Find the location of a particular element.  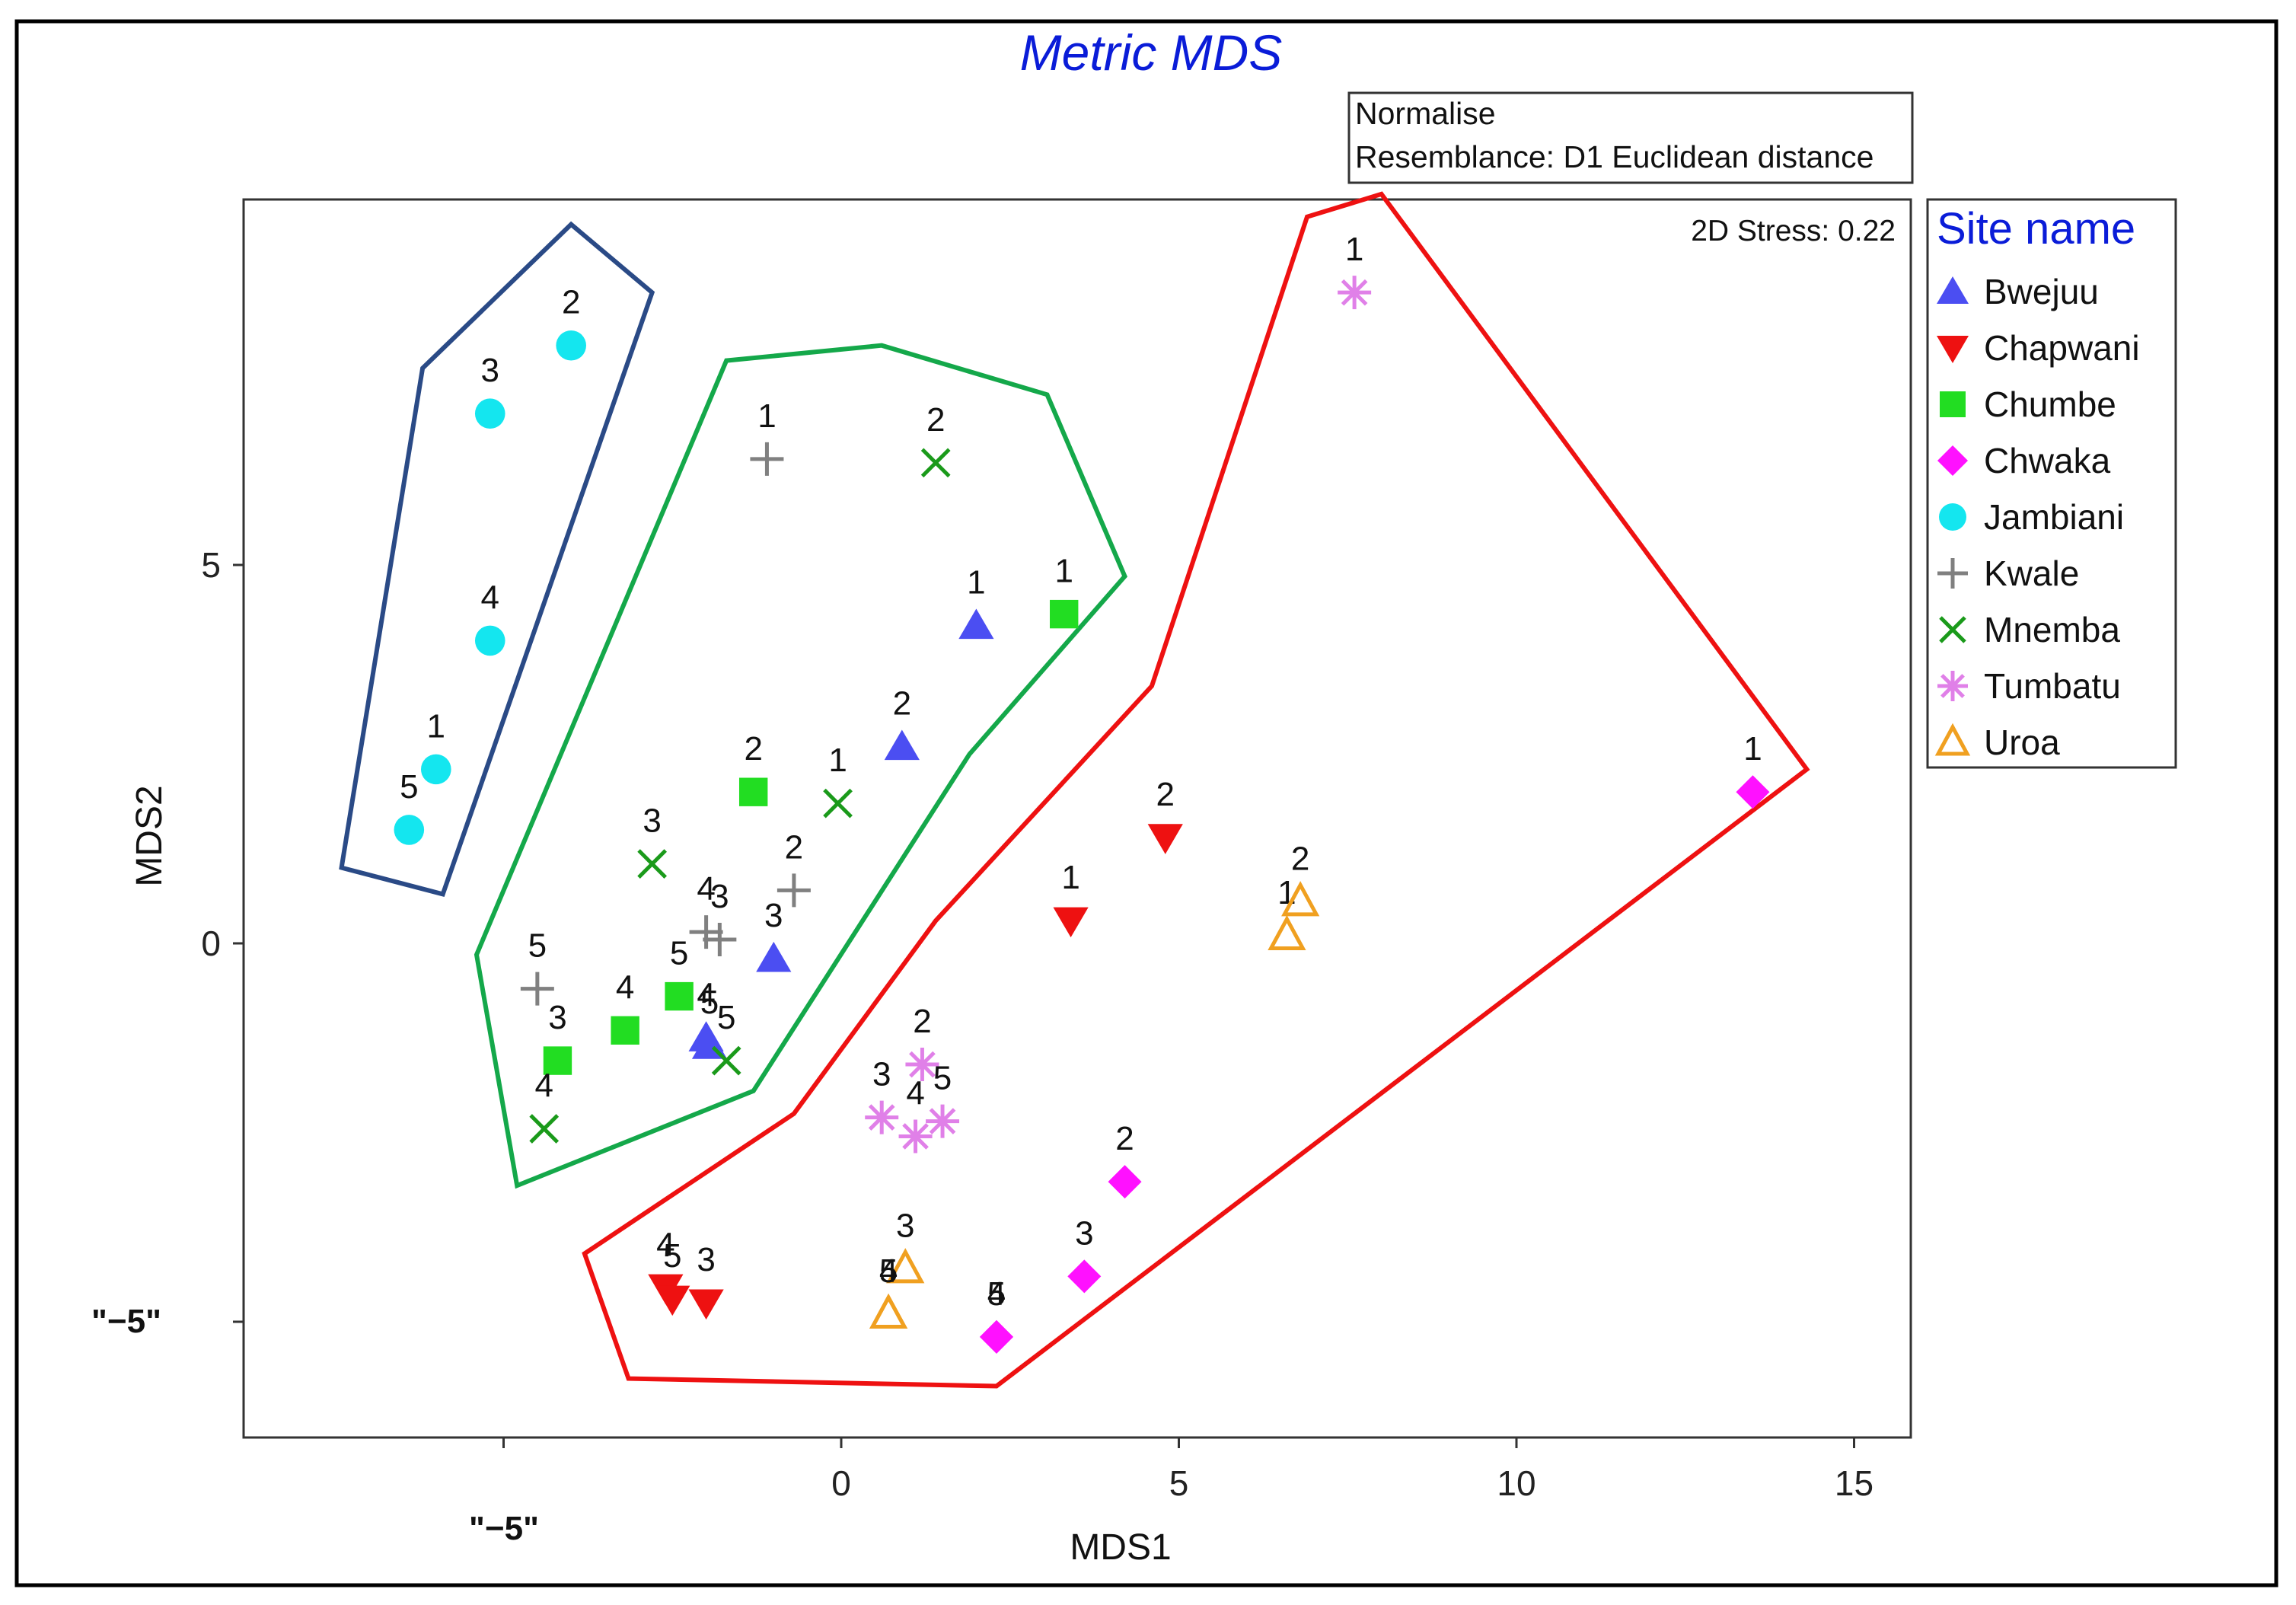

legend-marker-tumbatu is located at coordinates (1953, 686).